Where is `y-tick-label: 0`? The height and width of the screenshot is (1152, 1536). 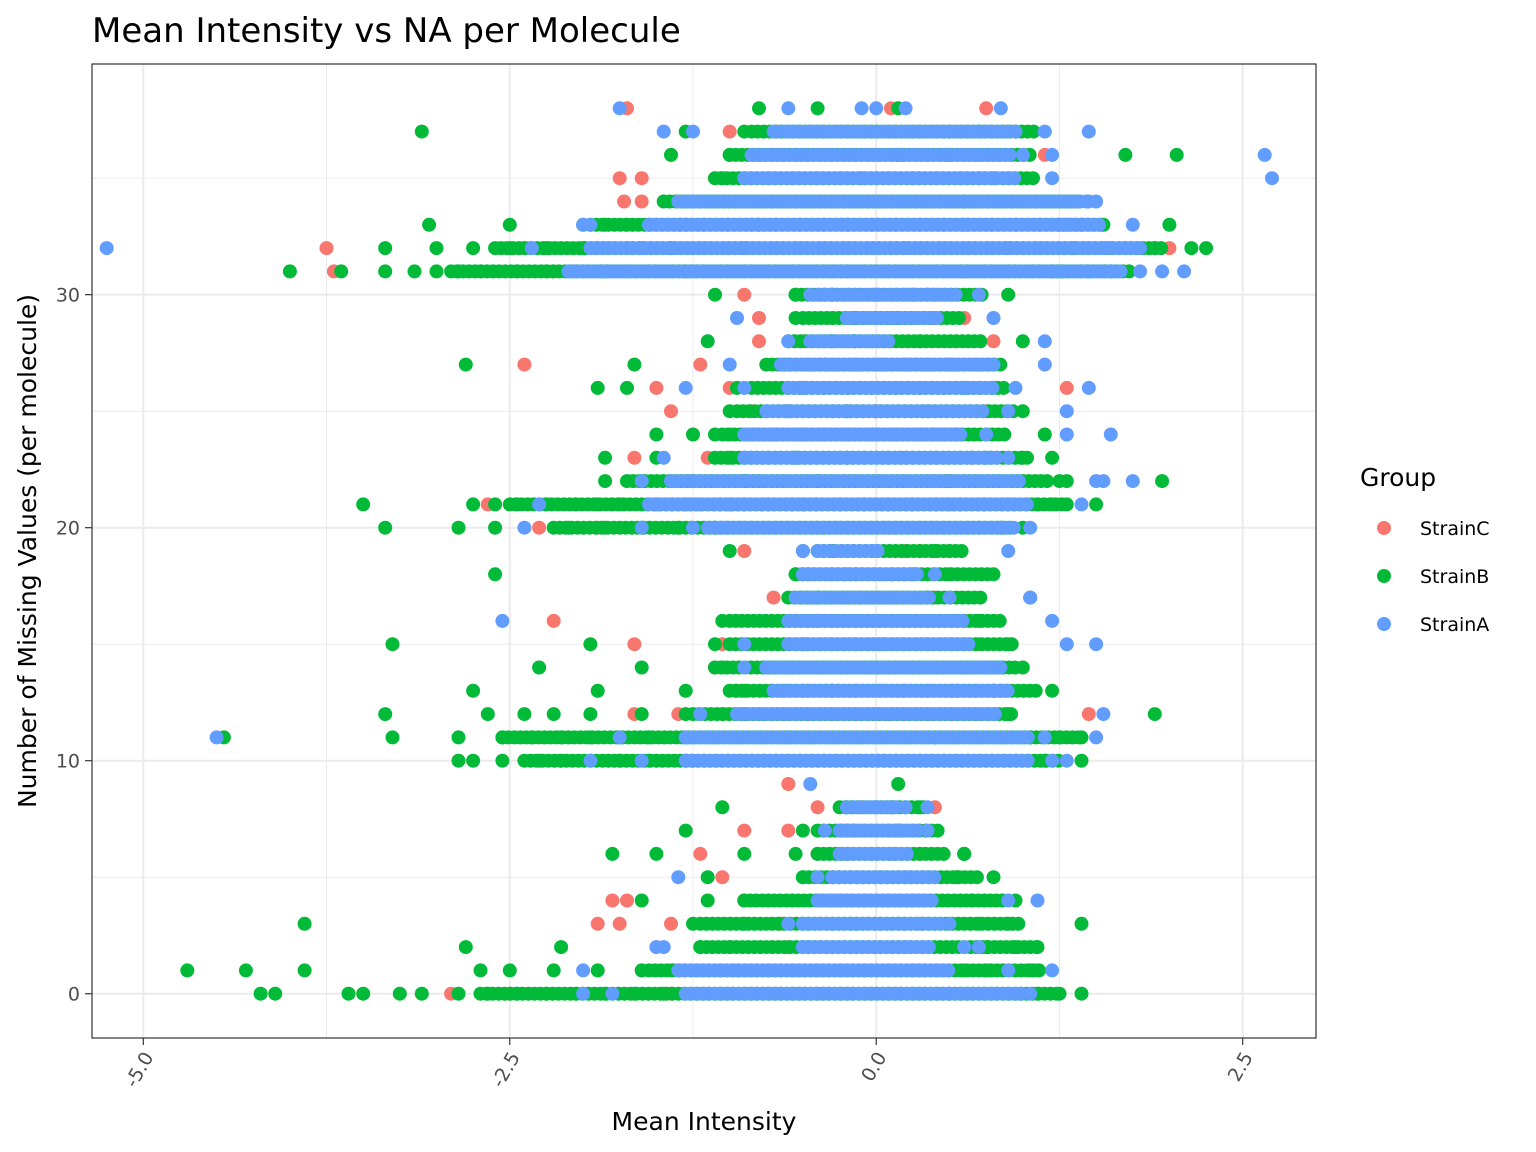
y-tick-label: 0 is located at coordinates (74, 995).